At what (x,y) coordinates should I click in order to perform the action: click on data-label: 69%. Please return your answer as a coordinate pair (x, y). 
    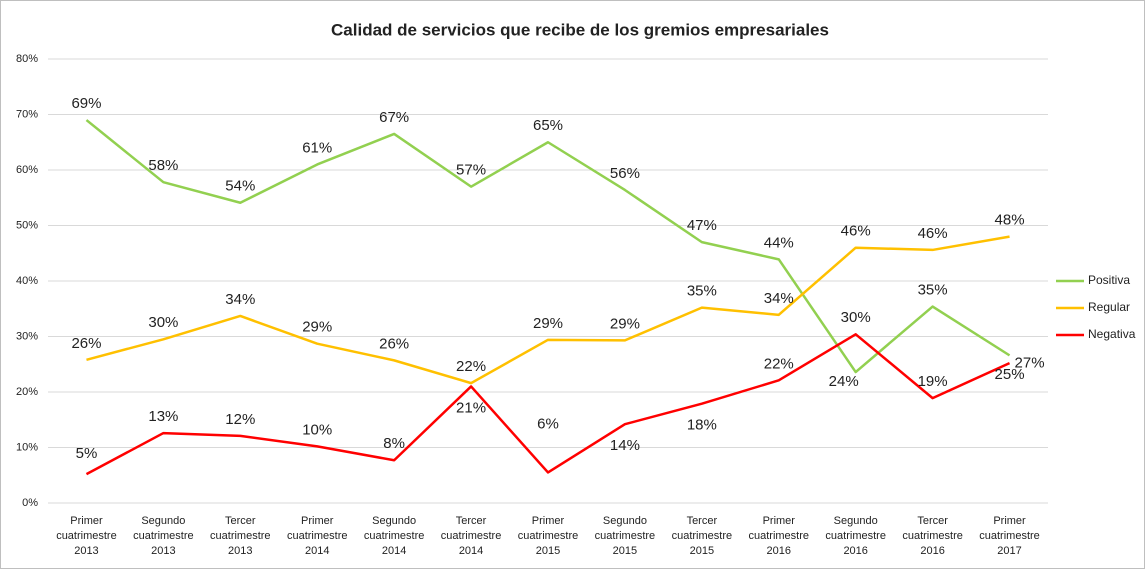
    Looking at the image, I should click on (86, 103).